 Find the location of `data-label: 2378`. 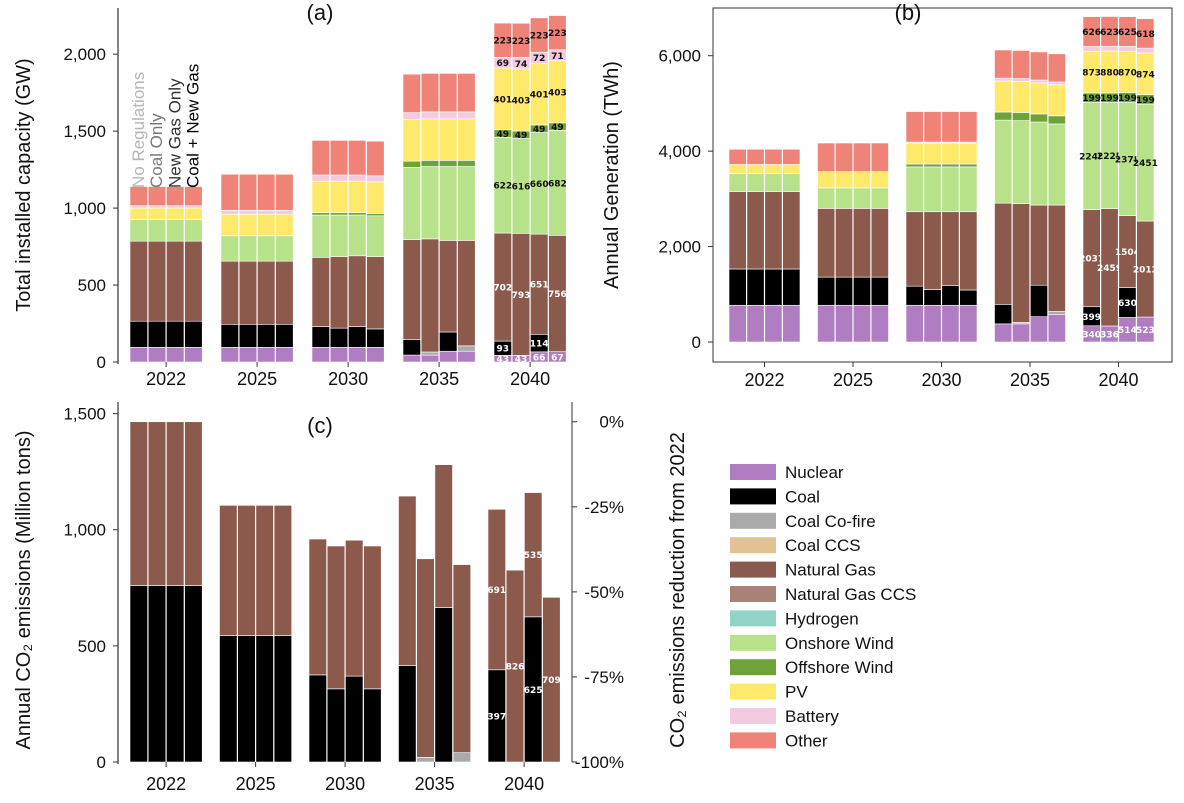

data-label: 2378 is located at coordinates (1127, 160).